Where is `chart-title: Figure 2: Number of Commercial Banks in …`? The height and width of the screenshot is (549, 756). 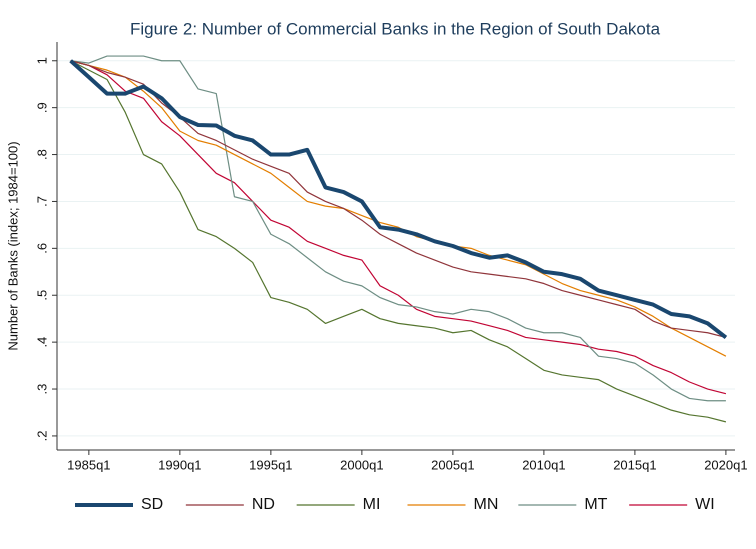
chart-title: Figure 2: Number of Commercial Banks in … is located at coordinates (395, 28).